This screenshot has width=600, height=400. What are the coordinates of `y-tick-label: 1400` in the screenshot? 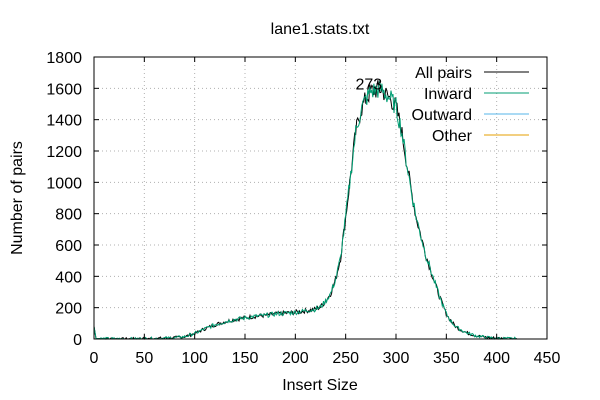 It's located at (64, 121).